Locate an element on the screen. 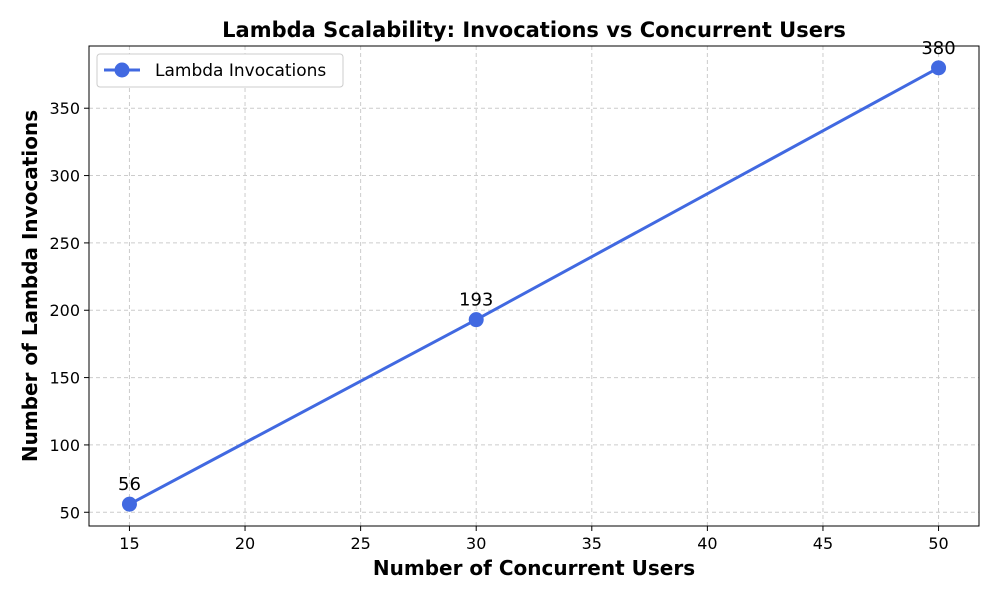 The height and width of the screenshot is (600, 1000). x-tick-label: 15 is located at coordinates (129, 543).